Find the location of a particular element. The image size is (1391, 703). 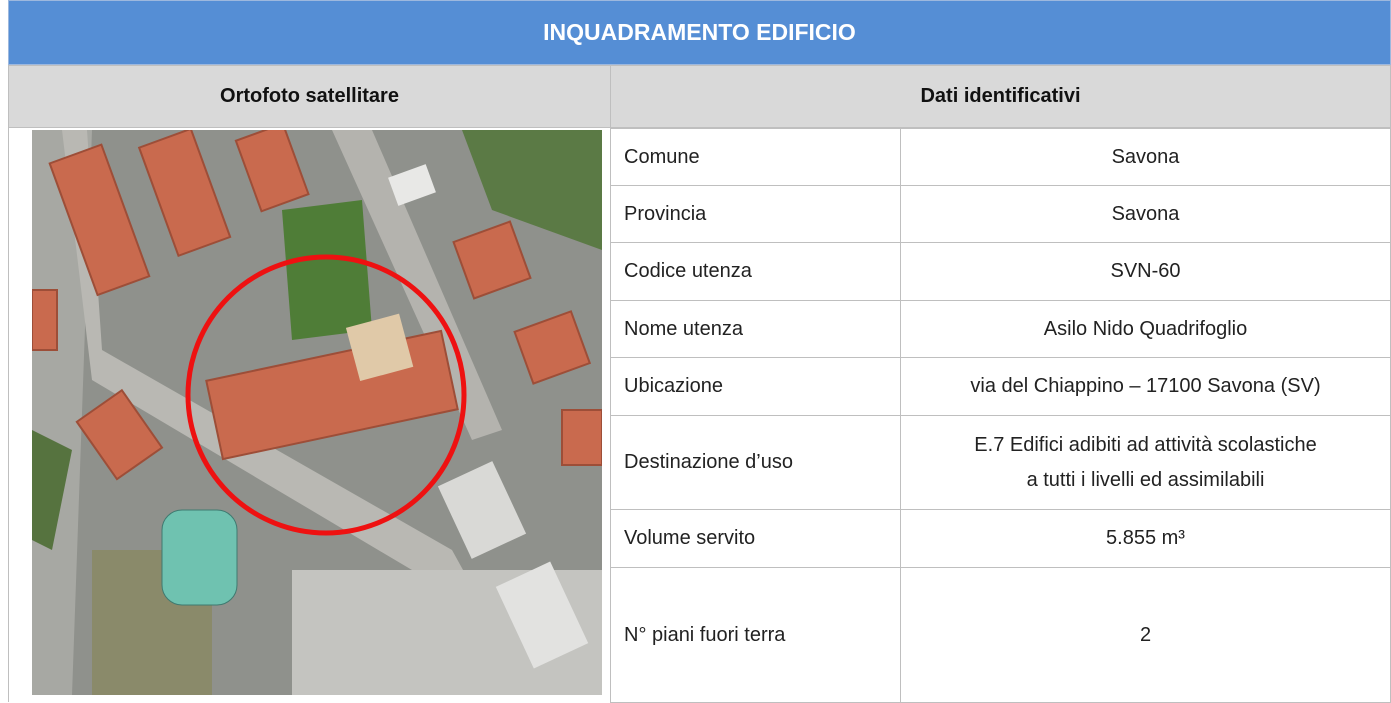

row-label: Ubicazione is located at coordinates (755, 386).